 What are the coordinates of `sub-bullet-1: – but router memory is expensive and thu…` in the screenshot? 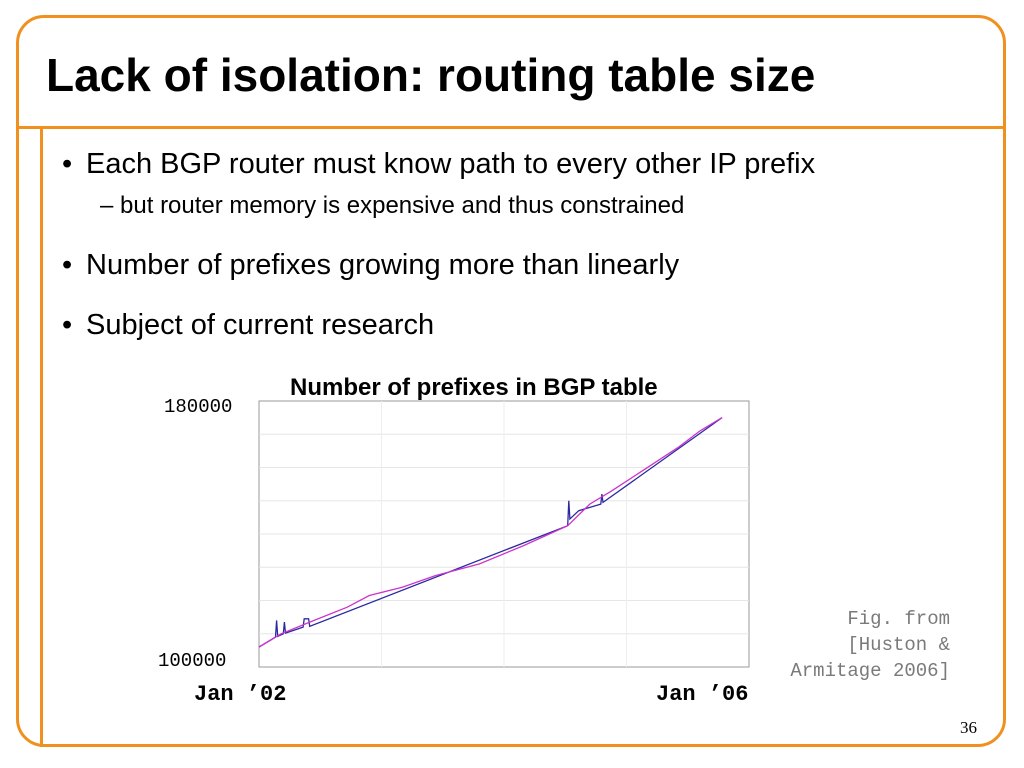 It's located at (392, 206).